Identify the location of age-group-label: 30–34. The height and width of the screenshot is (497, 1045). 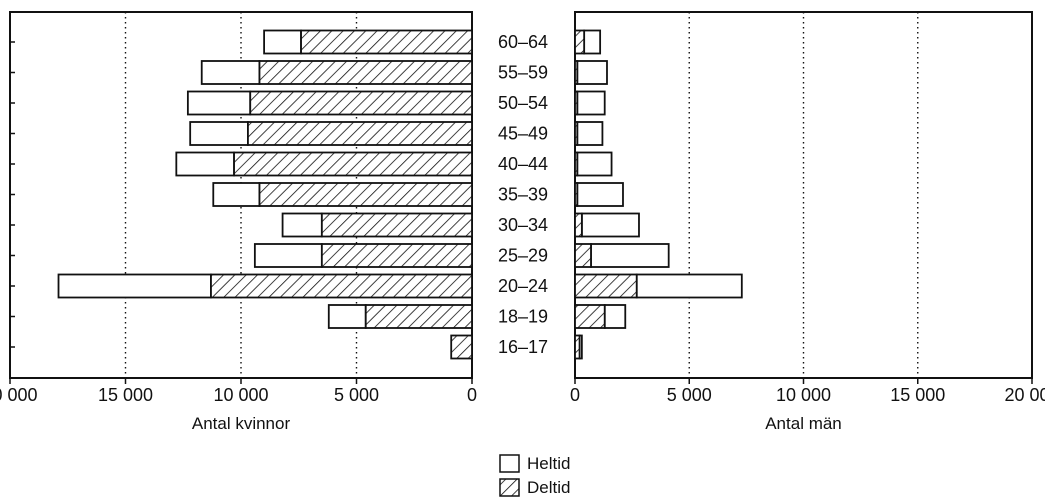
(523, 225).